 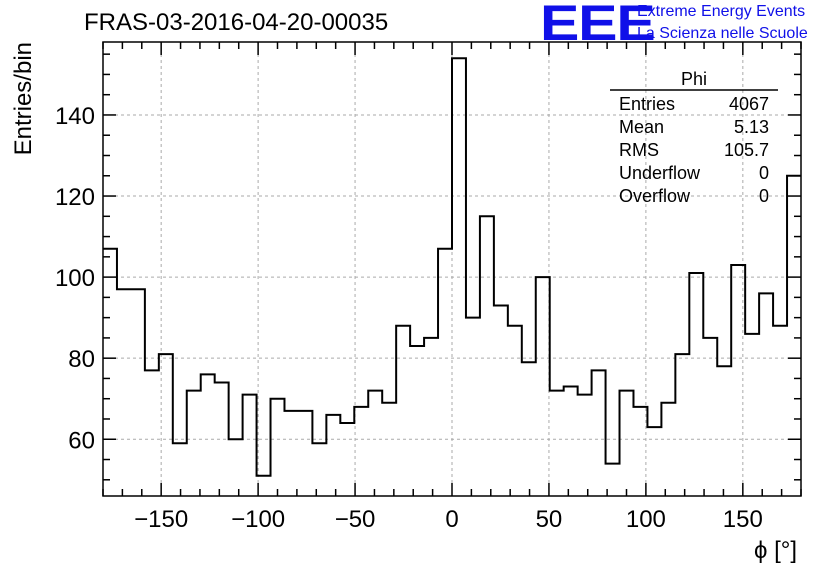 I want to click on stats-value-rms: 105.7, so click(x=746, y=150).